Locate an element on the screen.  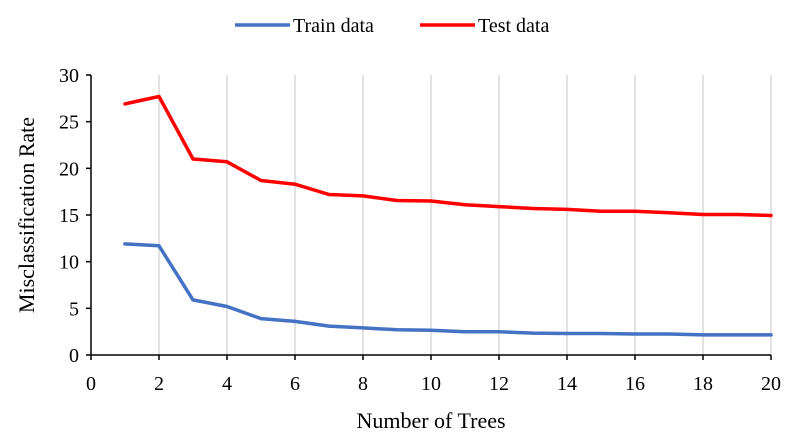
y-tick-label: 0 is located at coordinates (74, 356).